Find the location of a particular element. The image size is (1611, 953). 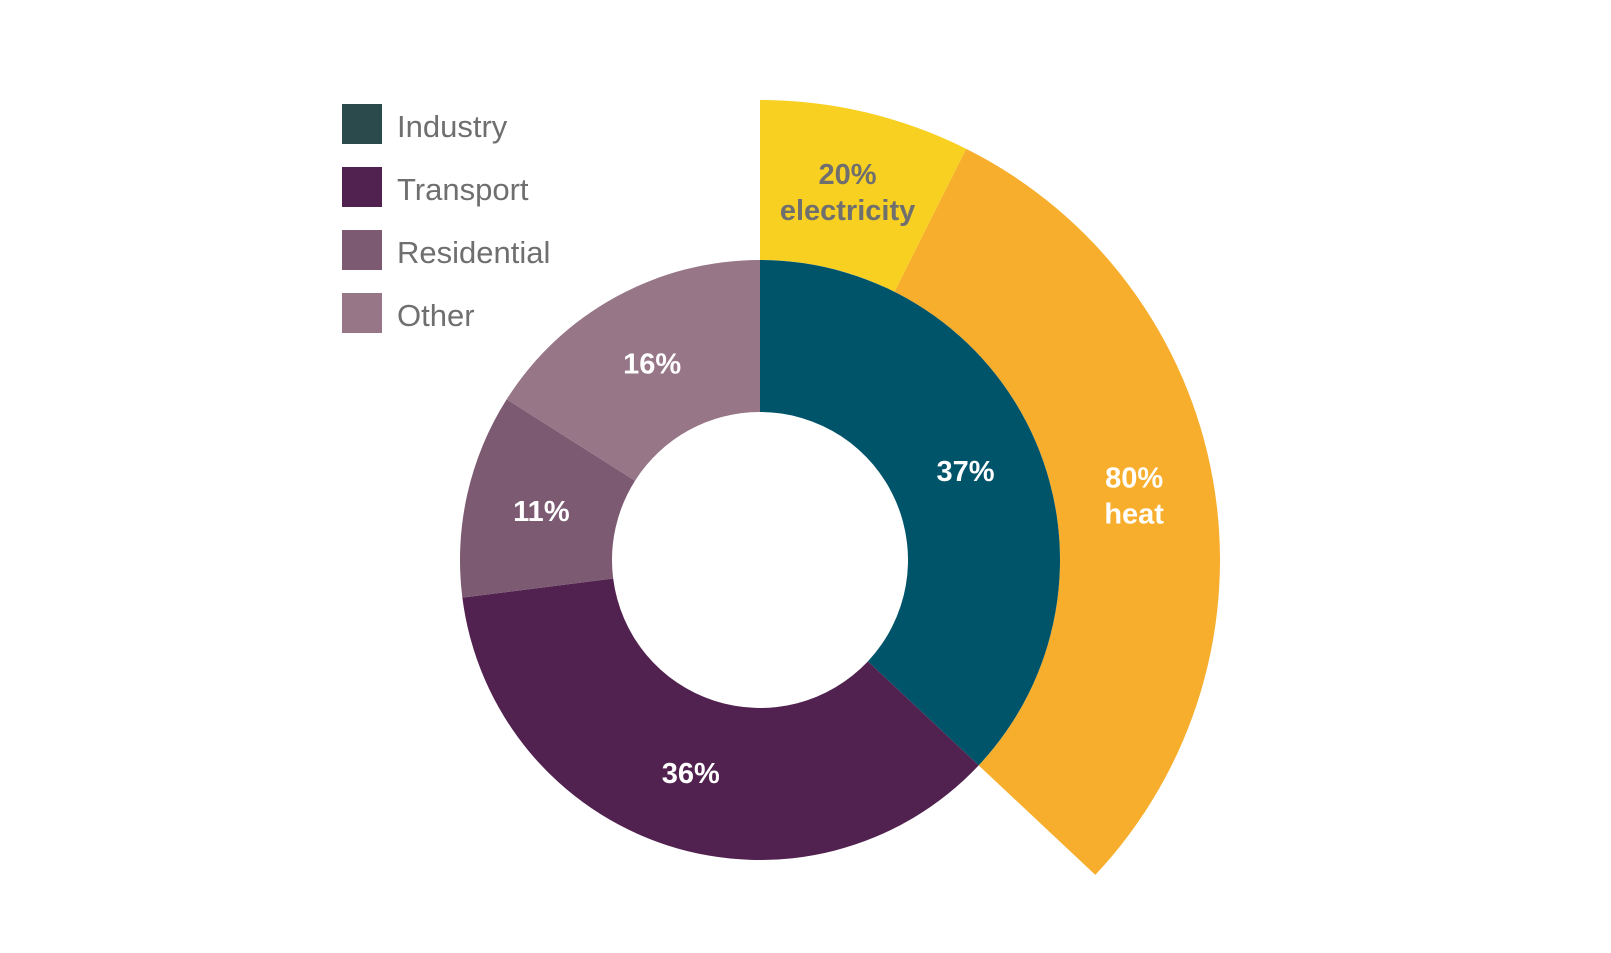

slice-label-transport: 36% is located at coordinates (691, 774).